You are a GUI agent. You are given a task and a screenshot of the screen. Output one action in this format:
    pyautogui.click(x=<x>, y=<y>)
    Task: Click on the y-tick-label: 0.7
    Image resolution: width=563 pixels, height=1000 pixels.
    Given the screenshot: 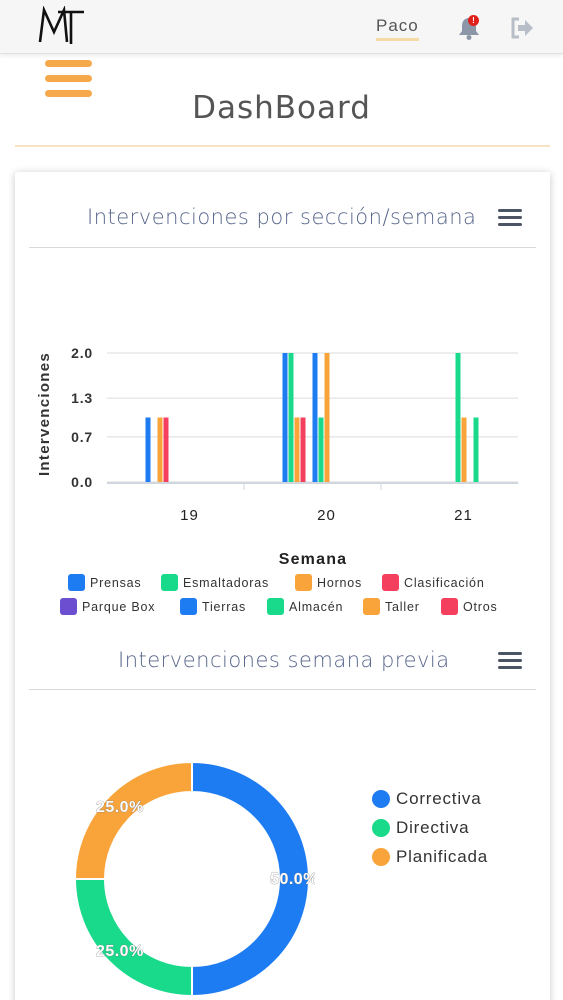 What is the action you would take?
    pyautogui.click(x=82, y=437)
    